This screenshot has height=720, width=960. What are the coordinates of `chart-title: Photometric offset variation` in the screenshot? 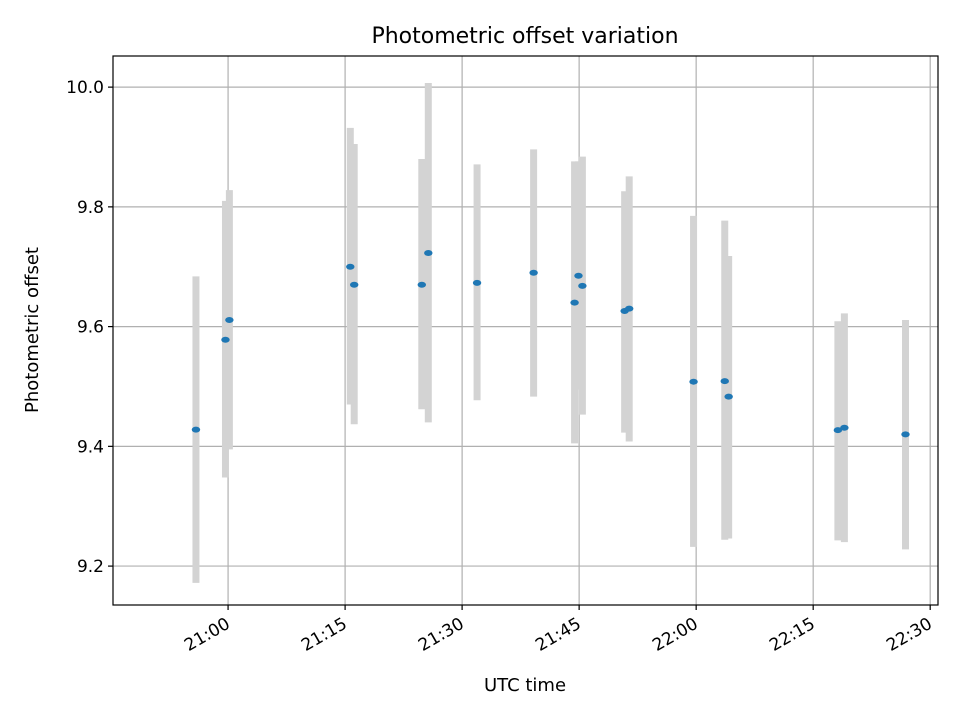 It's located at (524, 36).